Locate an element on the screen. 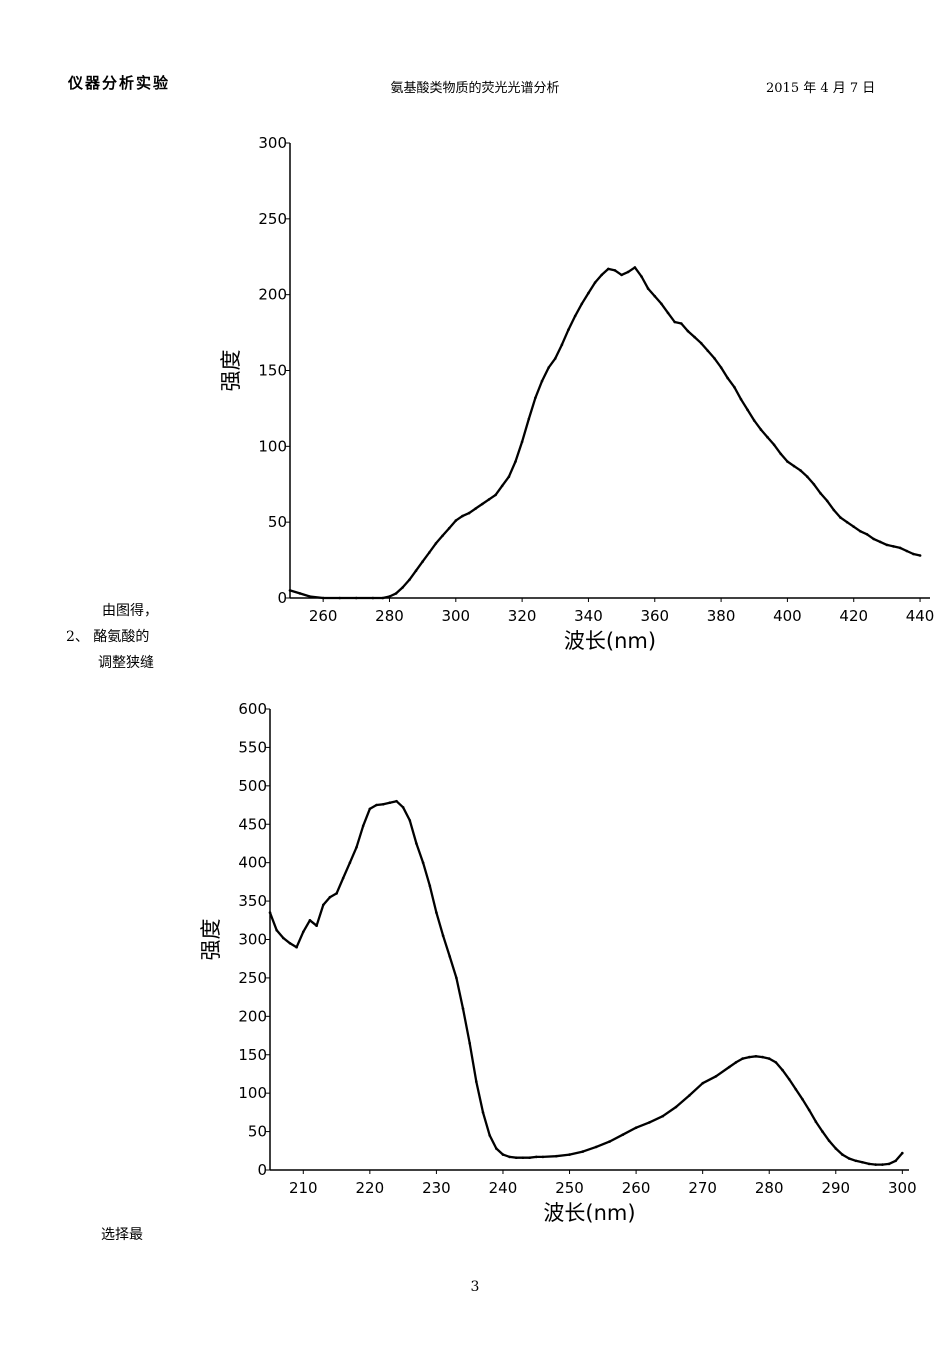  x-tick-label: 320 is located at coordinates (522, 616).